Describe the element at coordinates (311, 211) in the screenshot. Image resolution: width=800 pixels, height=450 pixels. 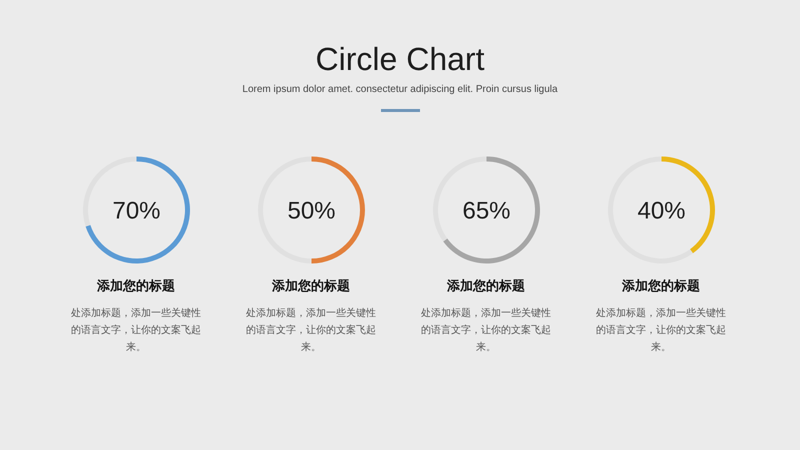
I see `data-label: 50%` at that location.